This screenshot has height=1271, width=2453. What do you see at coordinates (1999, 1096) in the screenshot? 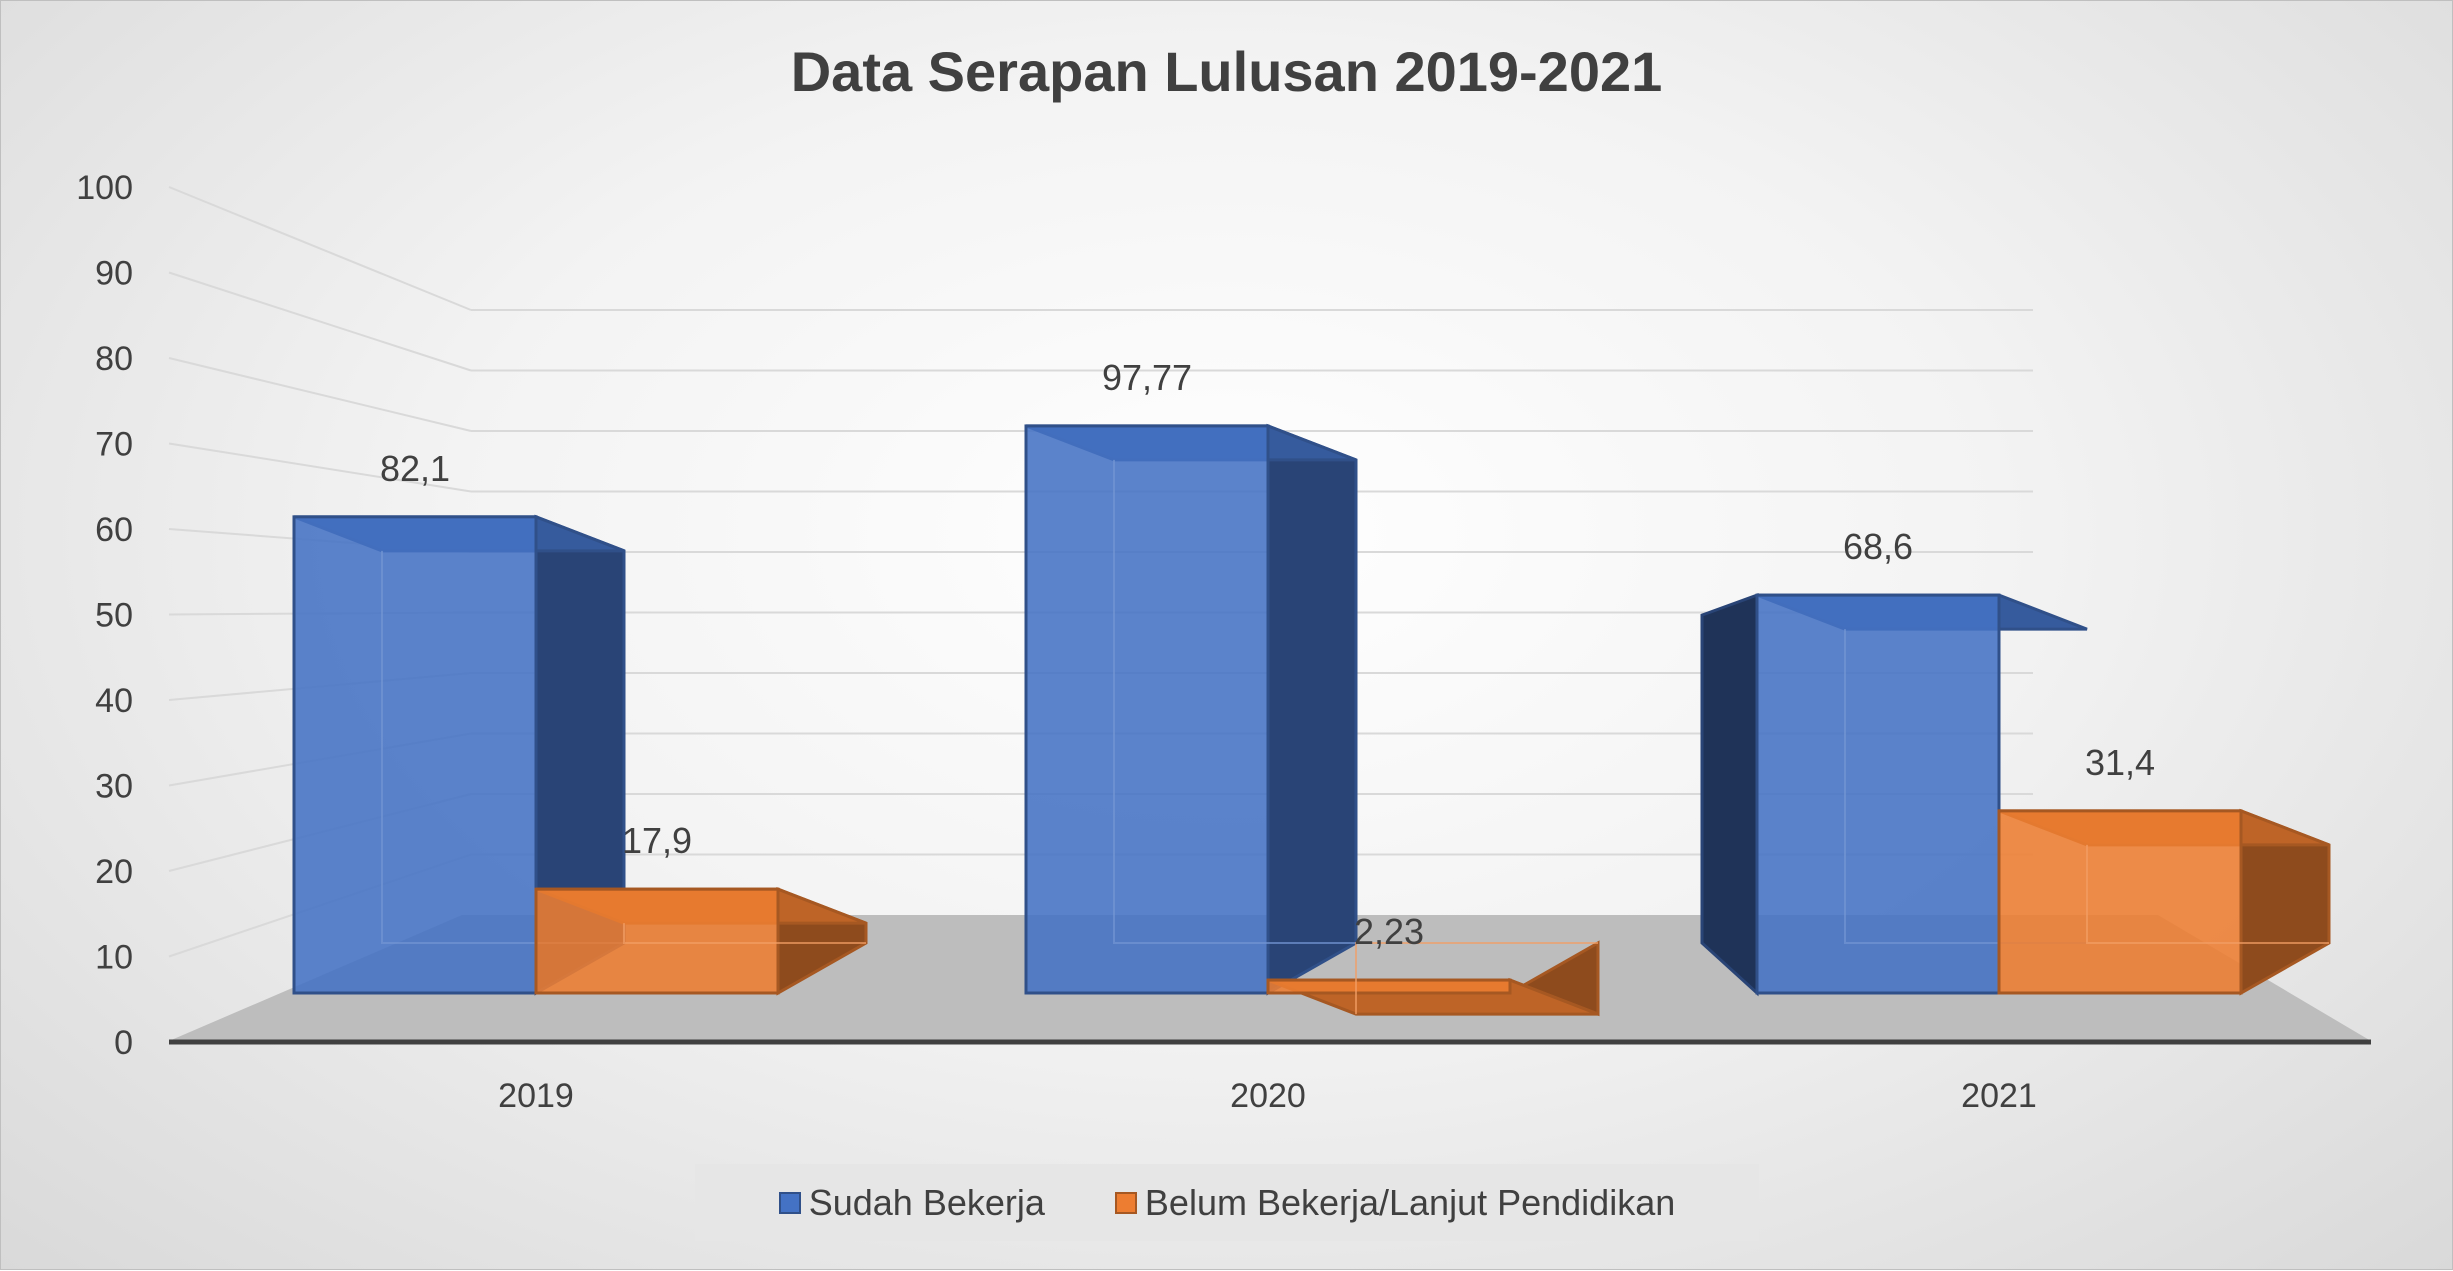
I see `x-tick-label: 2021` at bounding box center [1999, 1096].